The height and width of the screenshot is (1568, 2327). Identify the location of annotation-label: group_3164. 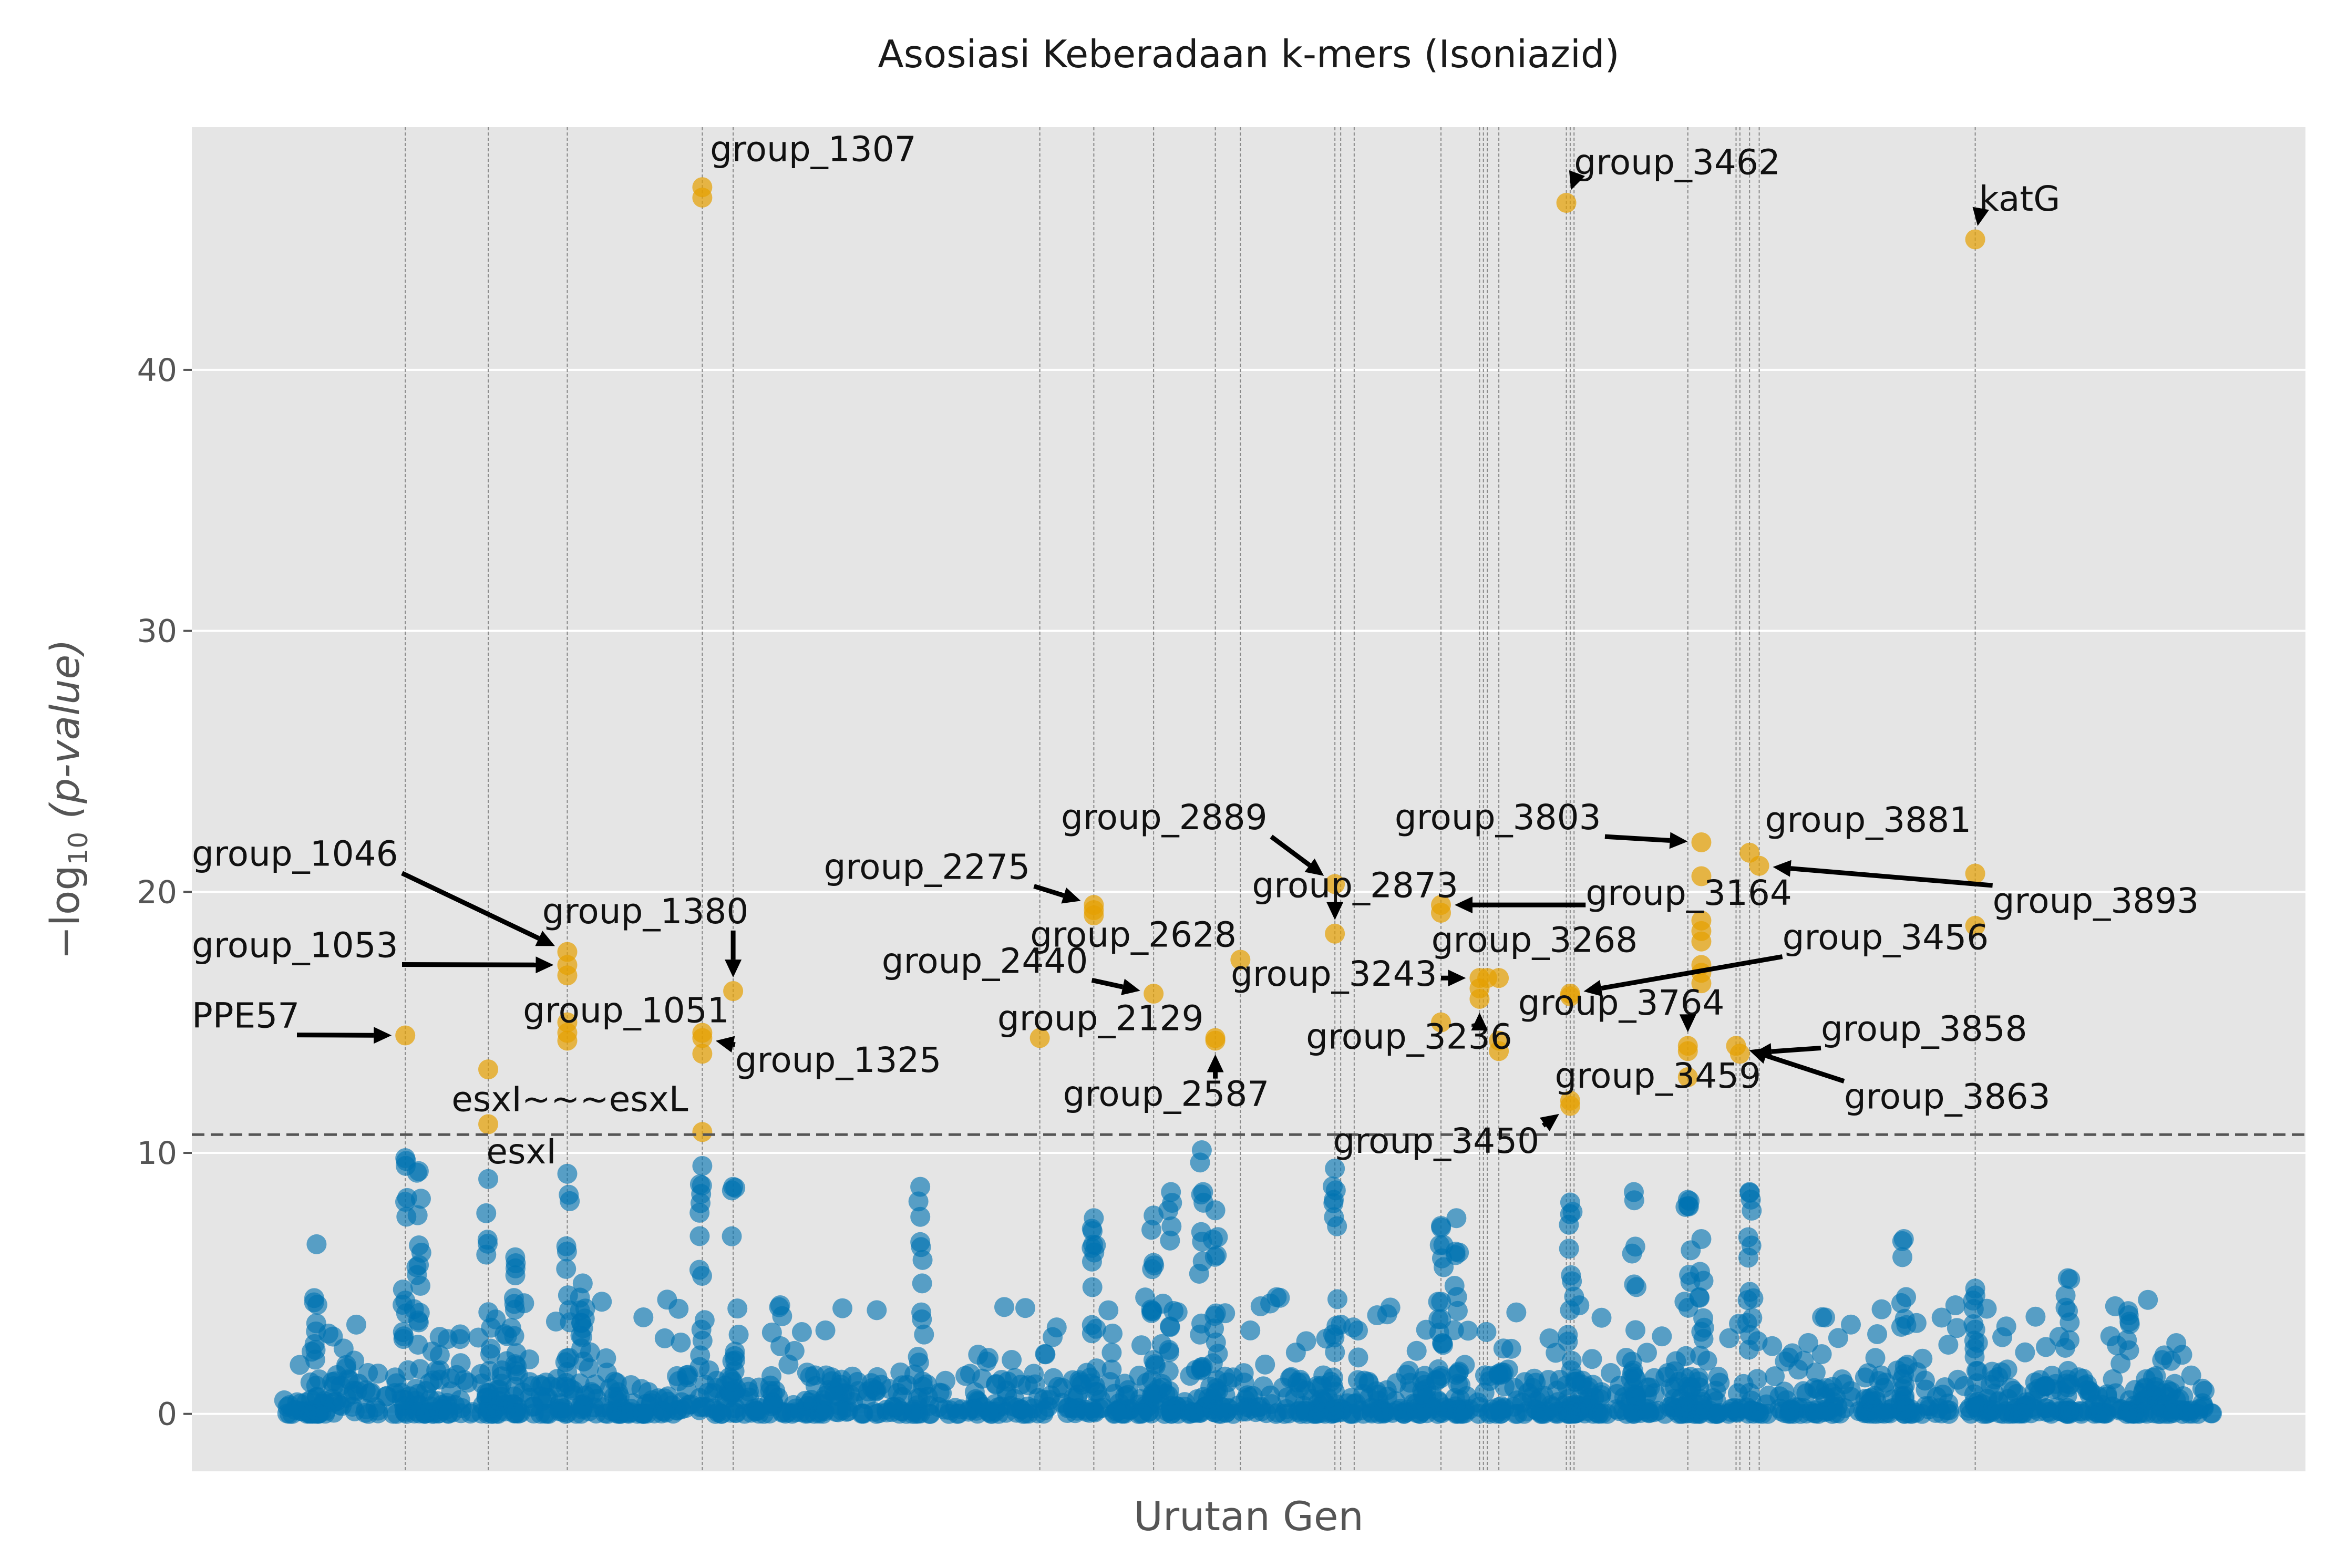
(1689, 893).